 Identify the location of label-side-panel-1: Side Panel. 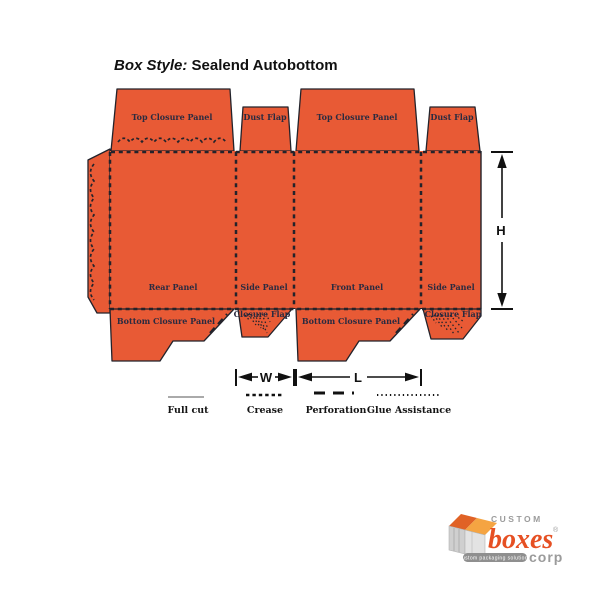
(263, 287).